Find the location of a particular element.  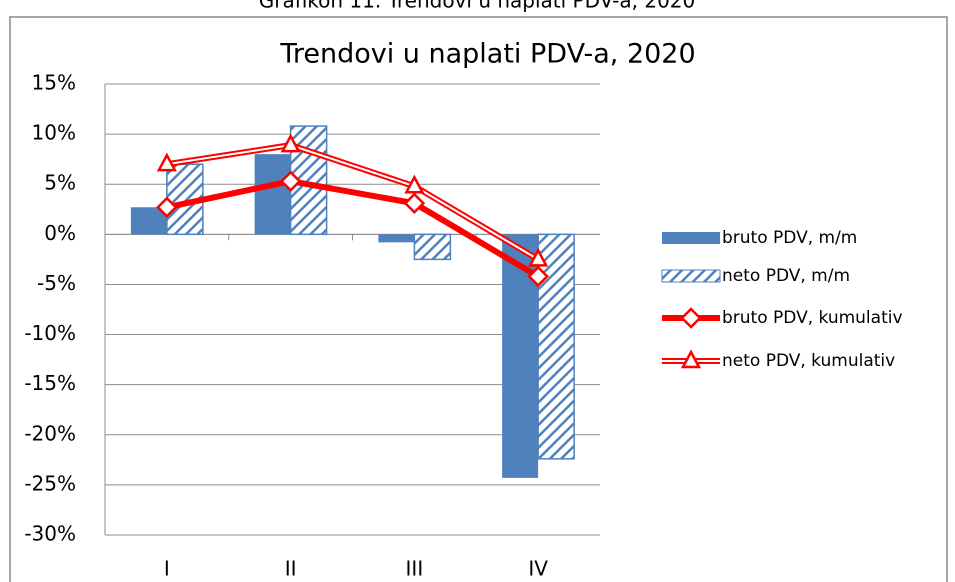

y-tick-label: 15% is located at coordinates (54, 83).